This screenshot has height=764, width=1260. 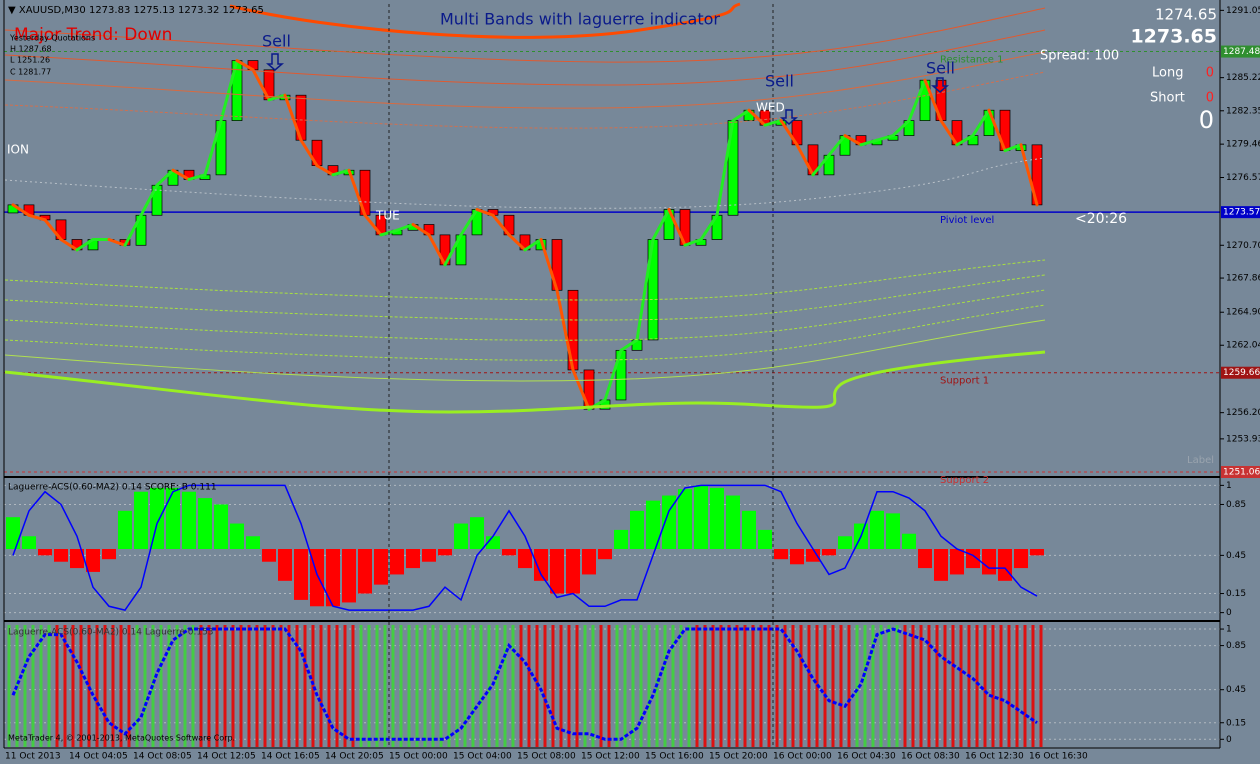 I want to click on yesterday-low: L 1251.26, so click(x=30, y=60).